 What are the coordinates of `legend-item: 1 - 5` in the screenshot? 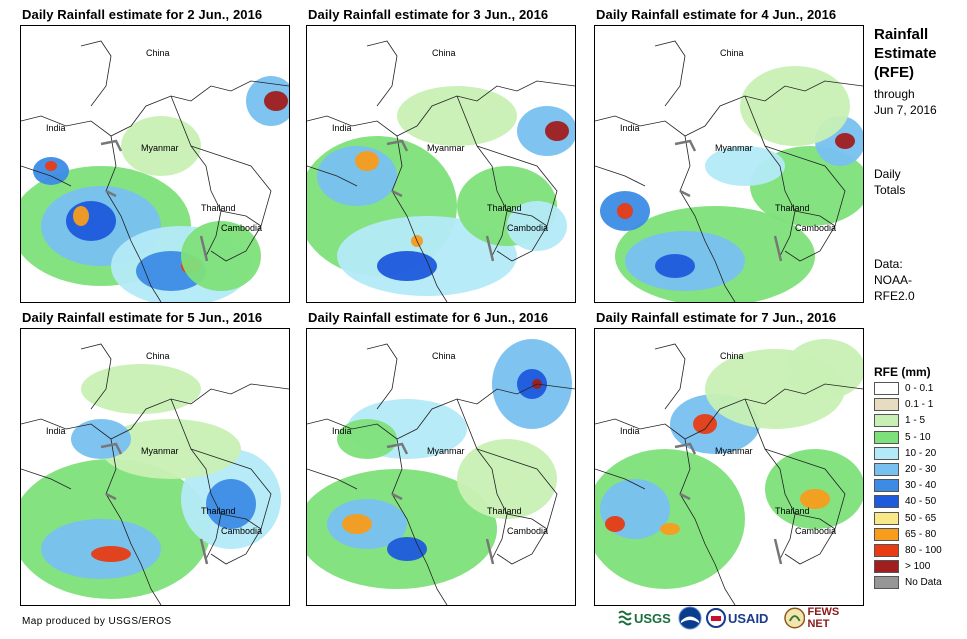 It's located at (919, 422).